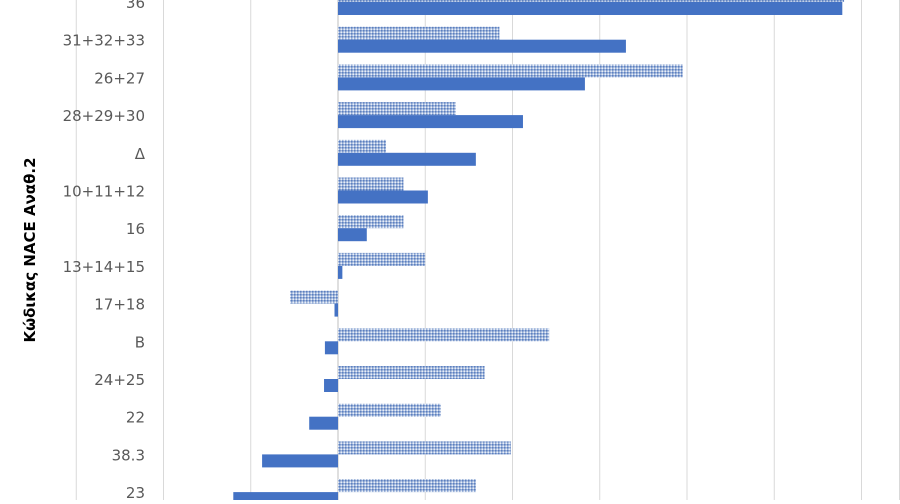 The height and width of the screenshot is (504, 900). What do you see at coordinates (140, 154) in the screenshot?
I see `category-tick-label: Δ` at bounding box center [140, 154].